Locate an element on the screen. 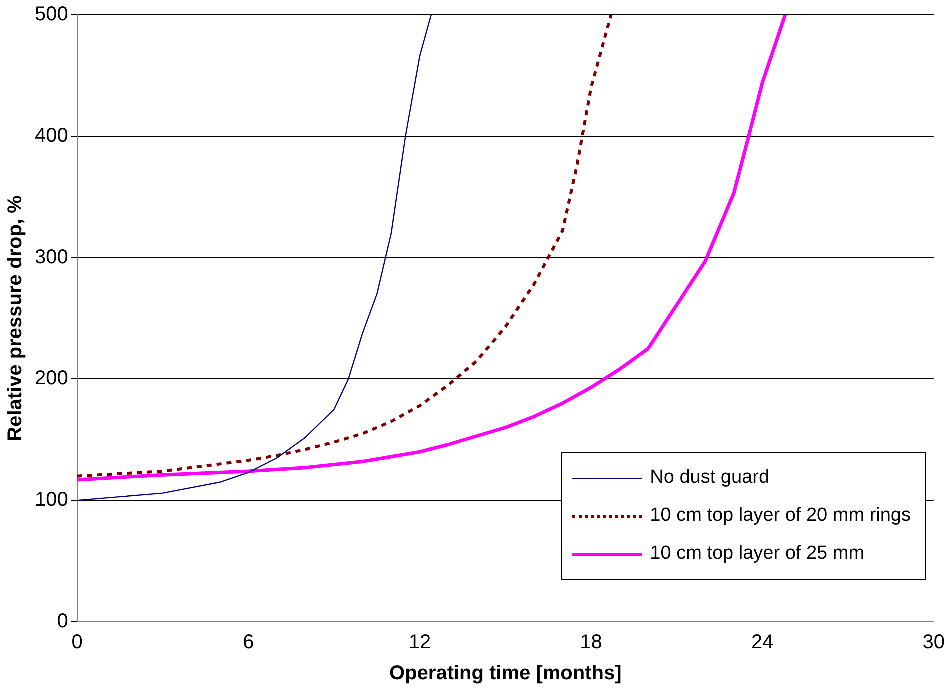  x-tick-label: 12 is located at coordinates (420, 643).